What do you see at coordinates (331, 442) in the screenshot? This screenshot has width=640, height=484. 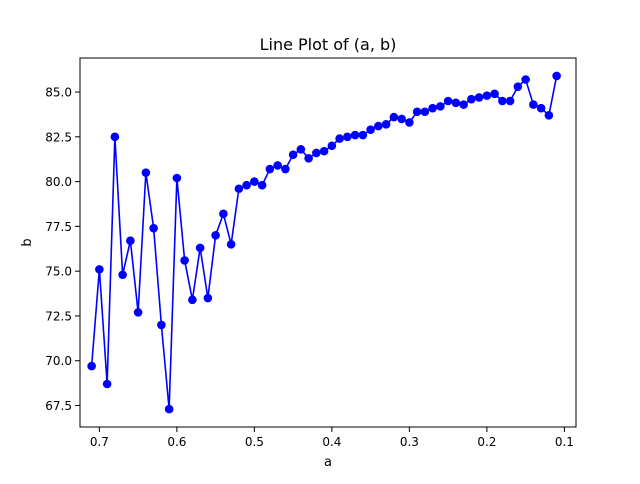 I see `x-tick-label: 0.4` at bounding box center [331, 442].